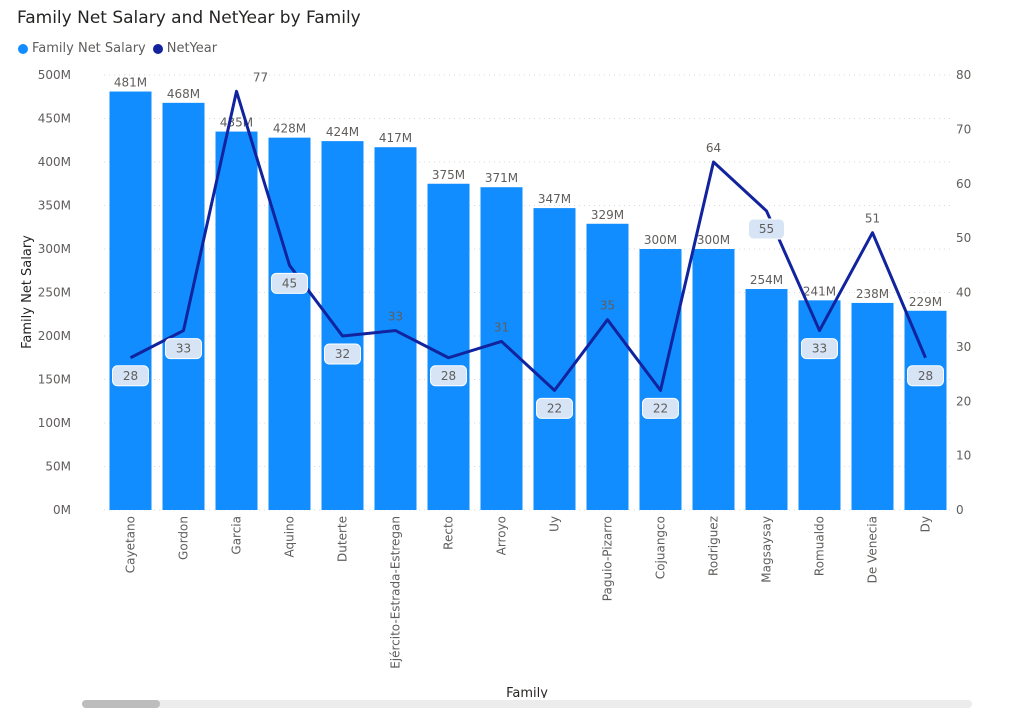 The width and height of the screenshot is (1024, 713). I want to click on x-axis-tick-label: Recto, so click(449, 533).